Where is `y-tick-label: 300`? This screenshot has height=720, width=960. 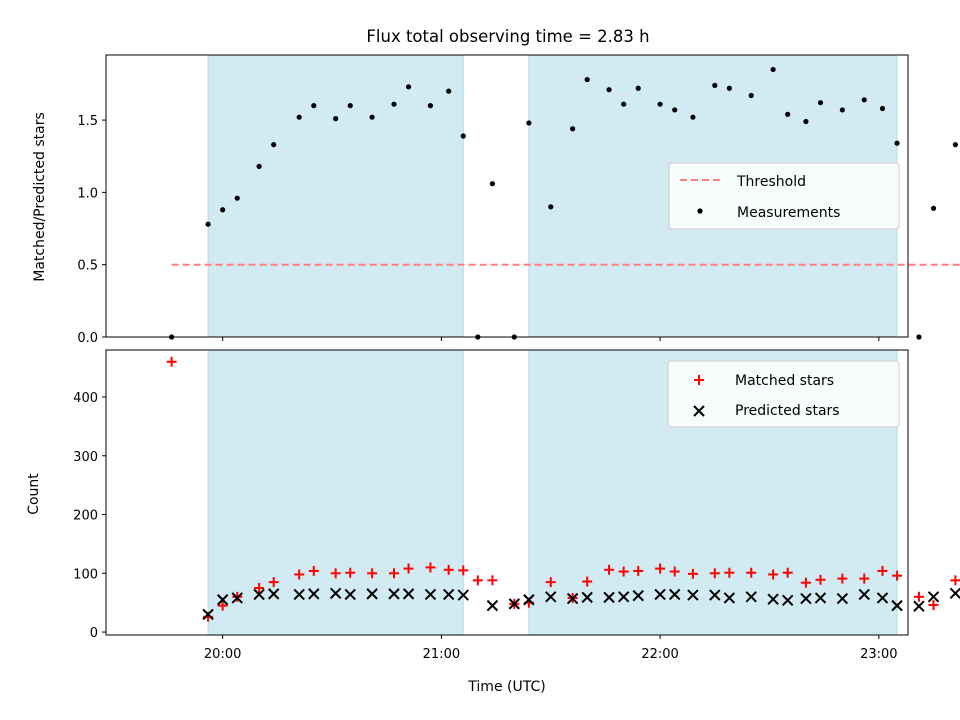 y-tick-label: 300 is located at coordinates (85, 457).